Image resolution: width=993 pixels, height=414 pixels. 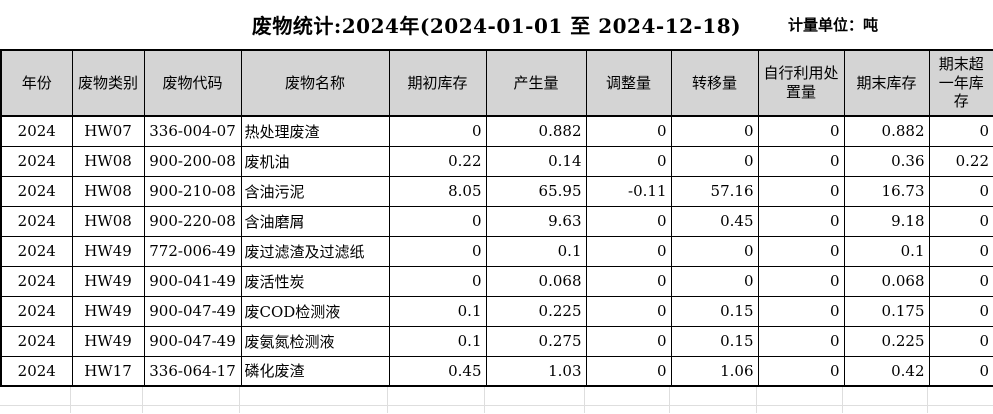 I want to click on cell-generated: 0.068, so click(x=536, y=281).